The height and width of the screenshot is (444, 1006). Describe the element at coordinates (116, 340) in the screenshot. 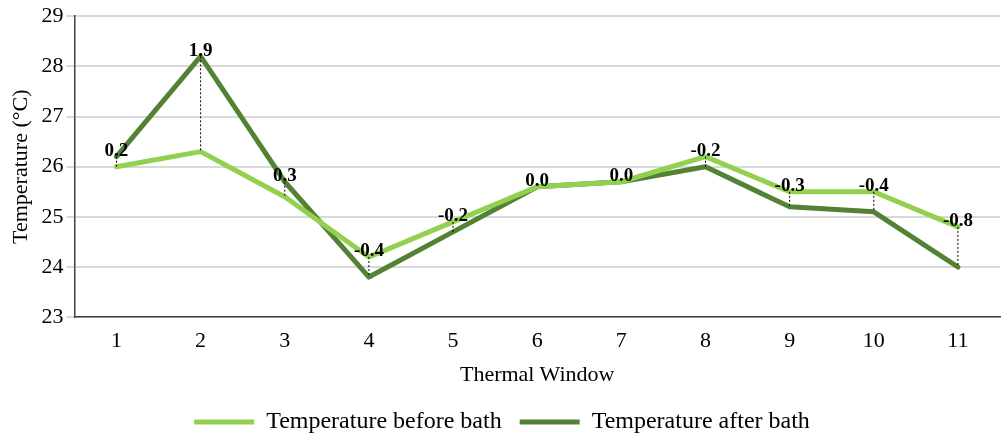

I see `x-tick-label: 1` at that location.